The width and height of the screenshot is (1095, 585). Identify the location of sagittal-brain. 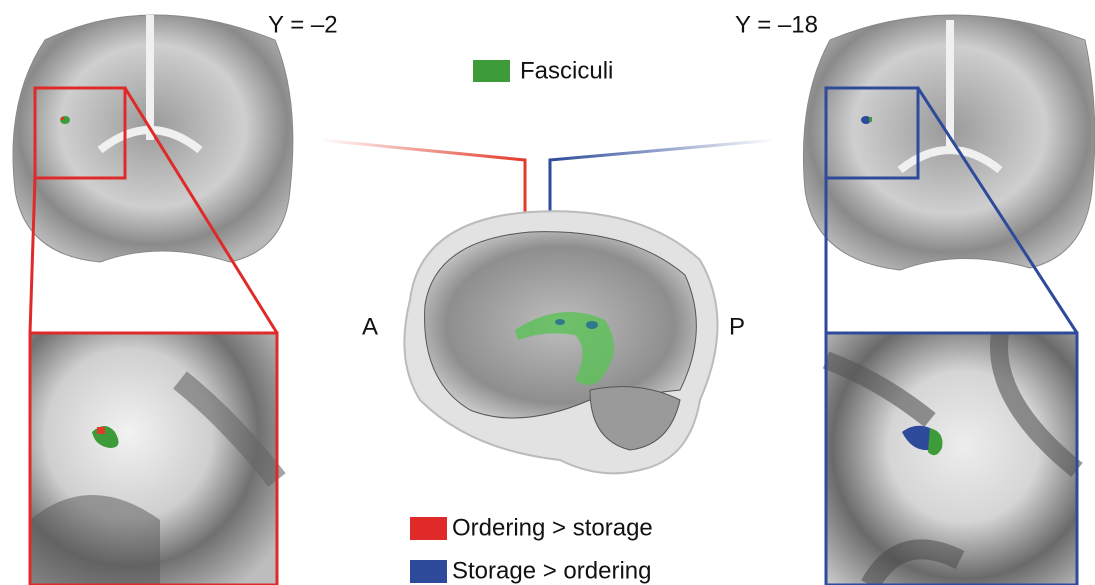
(561, 342).